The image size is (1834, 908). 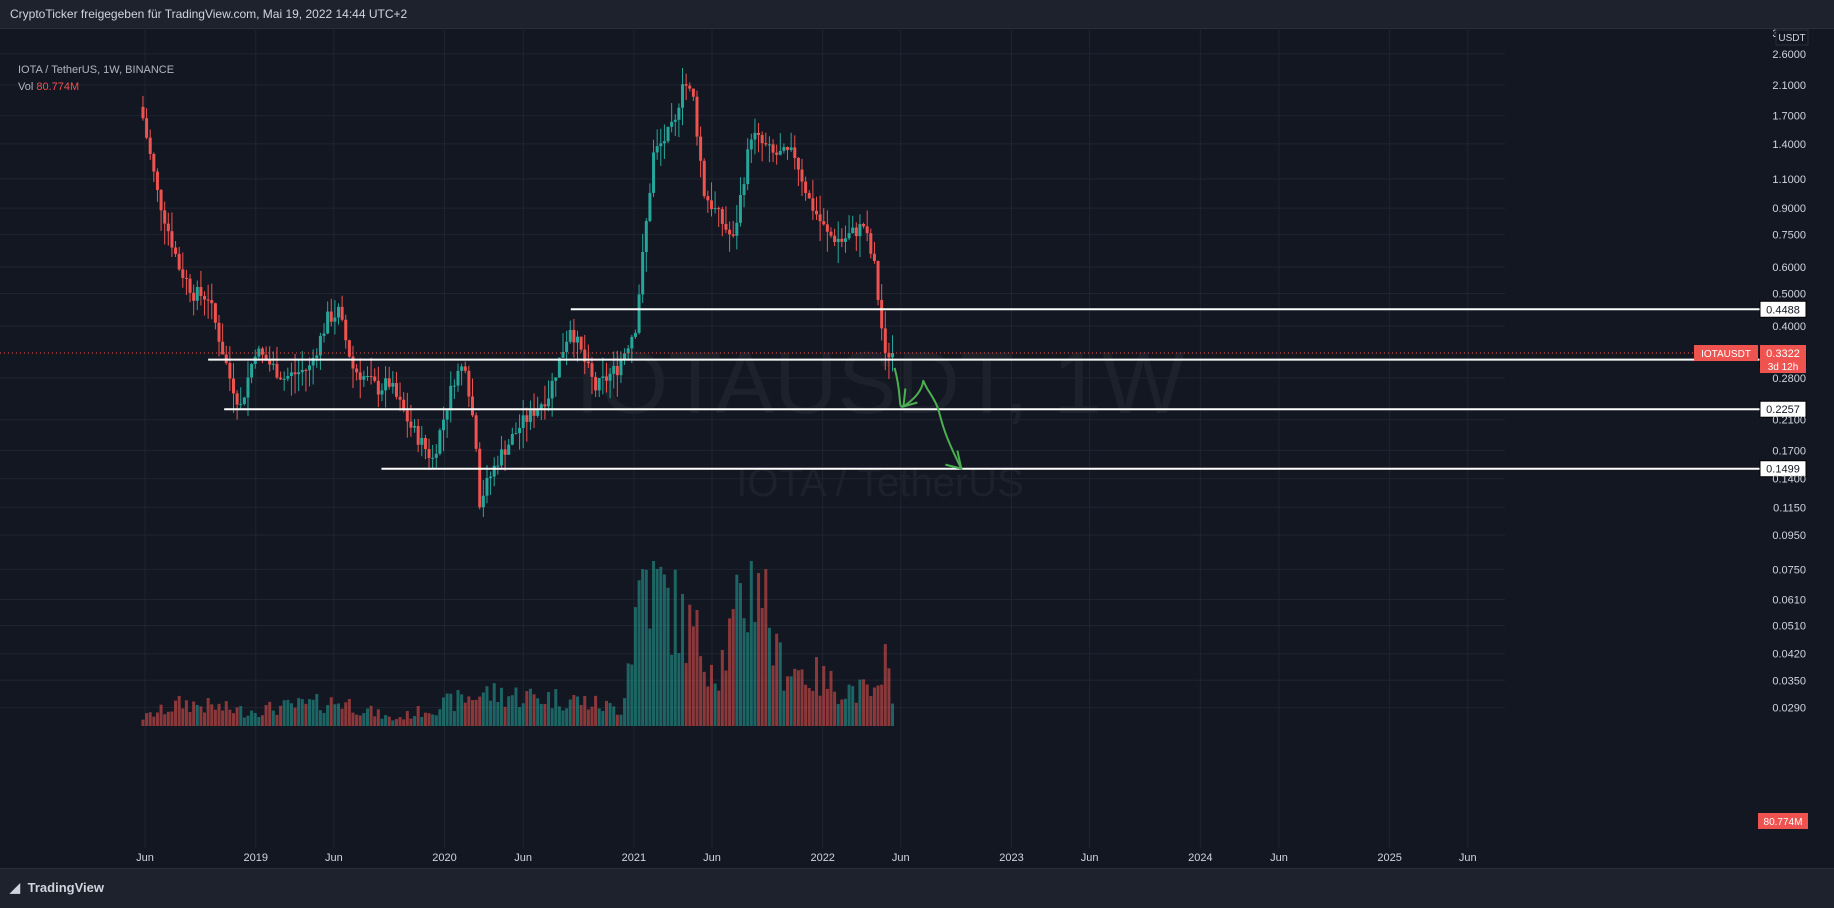 What do you see at coordinates (917, 888) in the screenshot?
I see `footer-bar` at bounding box center [917, 888].